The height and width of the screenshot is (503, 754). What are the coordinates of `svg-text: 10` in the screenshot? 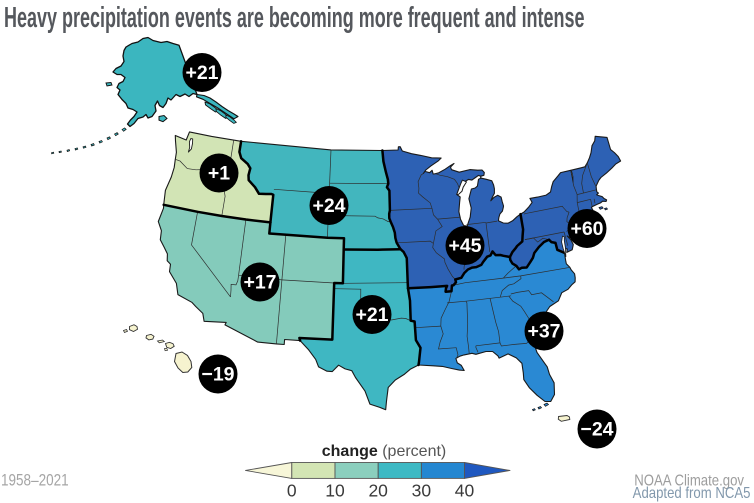 It's located at (335, 491).